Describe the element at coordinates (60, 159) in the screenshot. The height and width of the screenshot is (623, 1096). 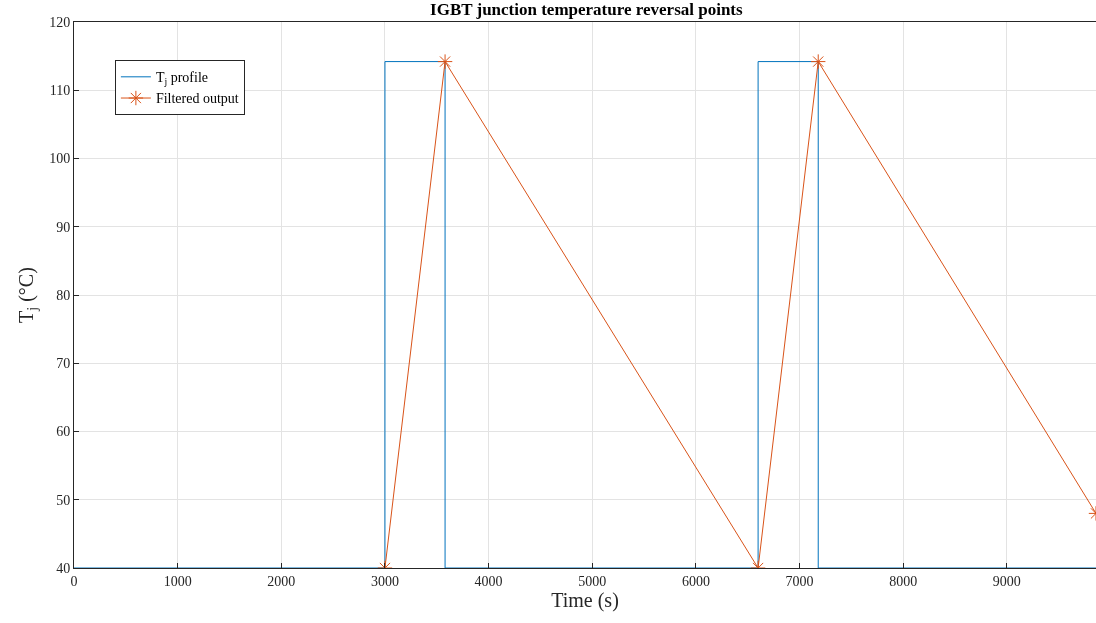
I see `y-tick-label: 100` at that location.